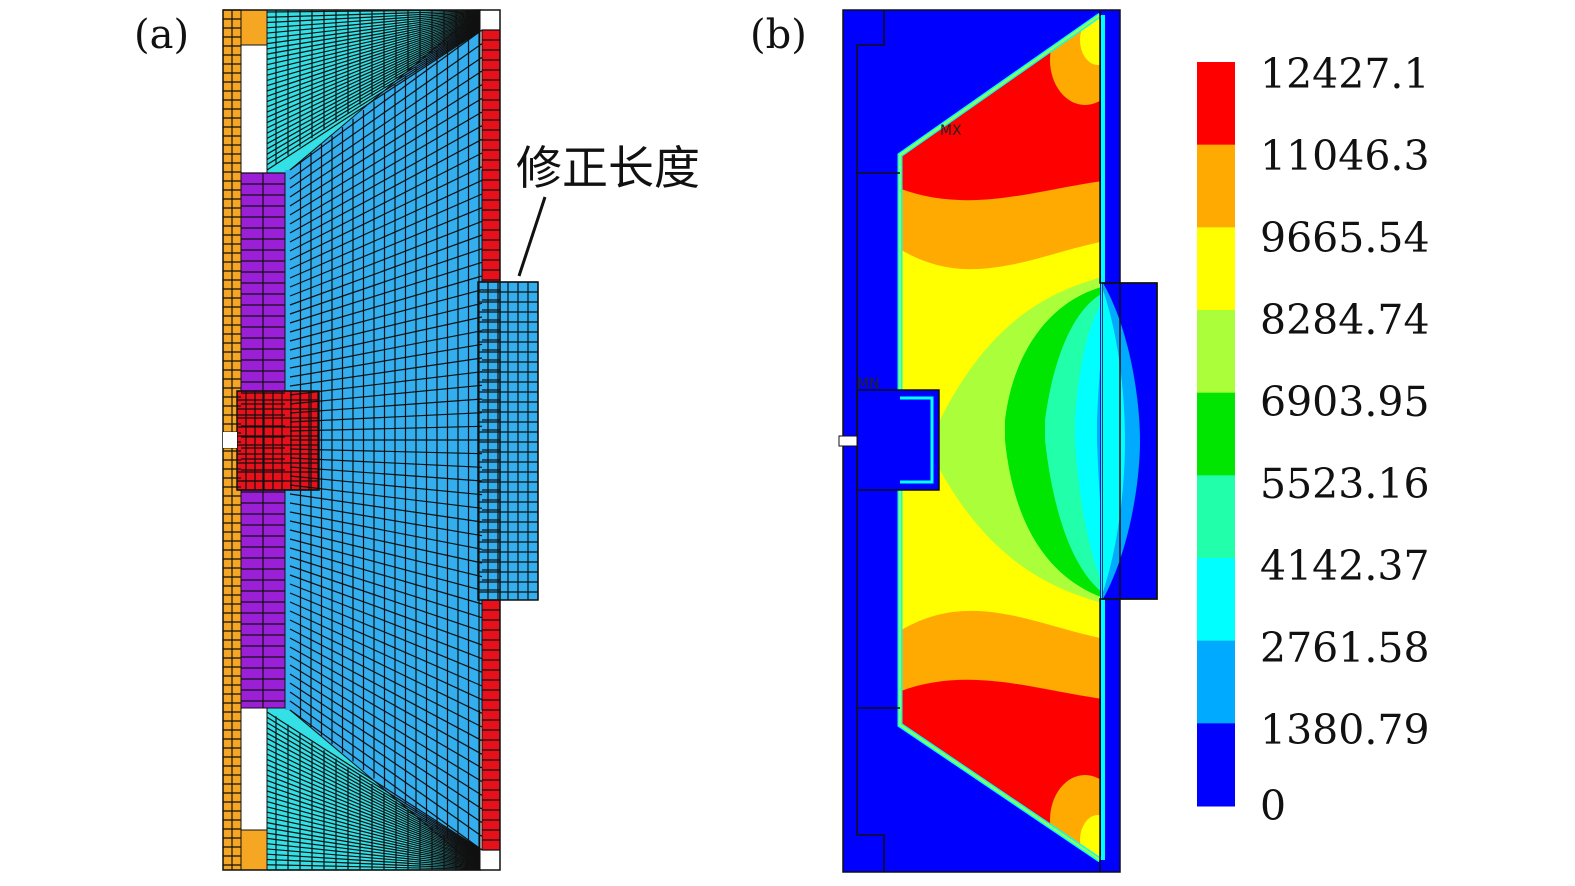 This screenshot has height=886, width=1575. What do you see at coordinates (1345, 402) in the screenshot?
I see `legend-value: 6903.95` at bounding box center [1345, 402].